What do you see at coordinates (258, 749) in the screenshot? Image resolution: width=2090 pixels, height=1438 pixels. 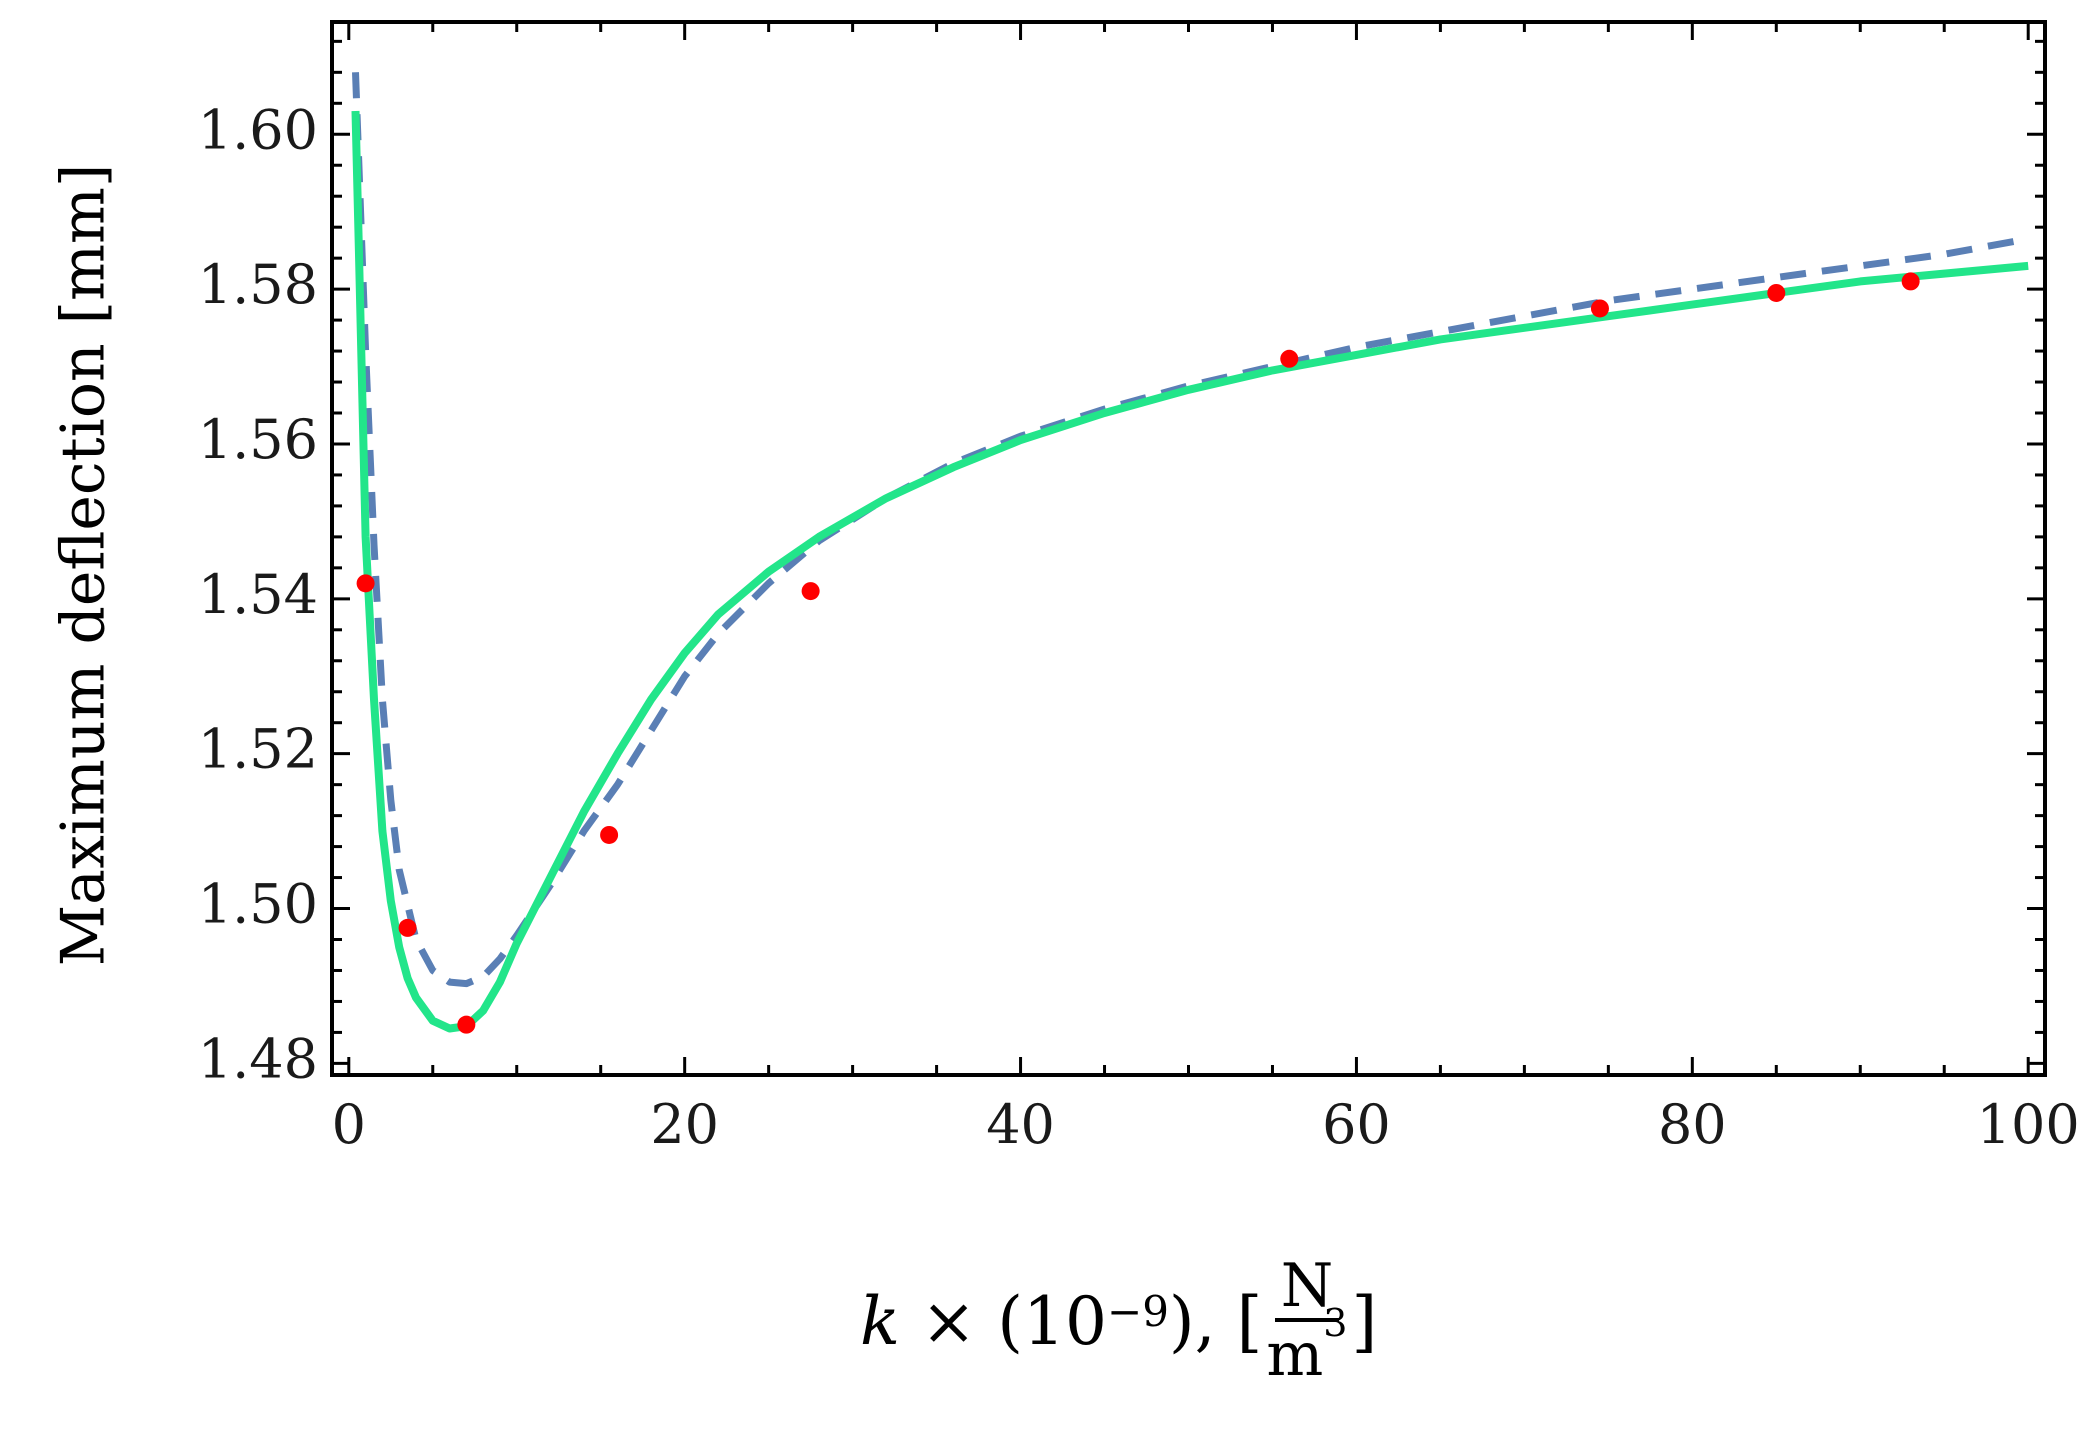 I see `y-tick-label: 1.52` at bounding box center [258, 749].